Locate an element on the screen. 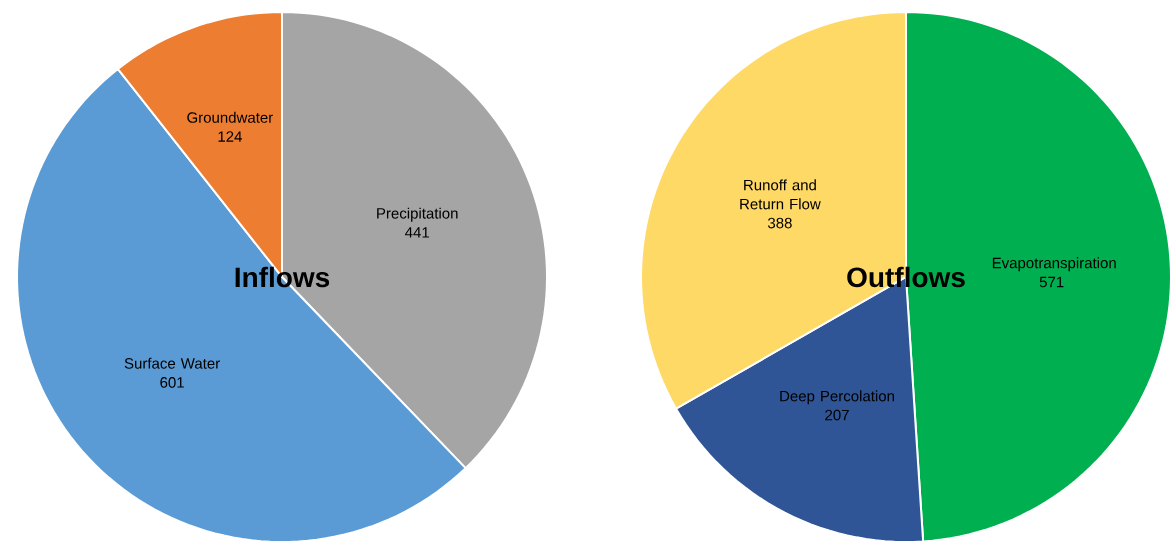  slice-label: Surface Water is located at coordinates (172, 363).